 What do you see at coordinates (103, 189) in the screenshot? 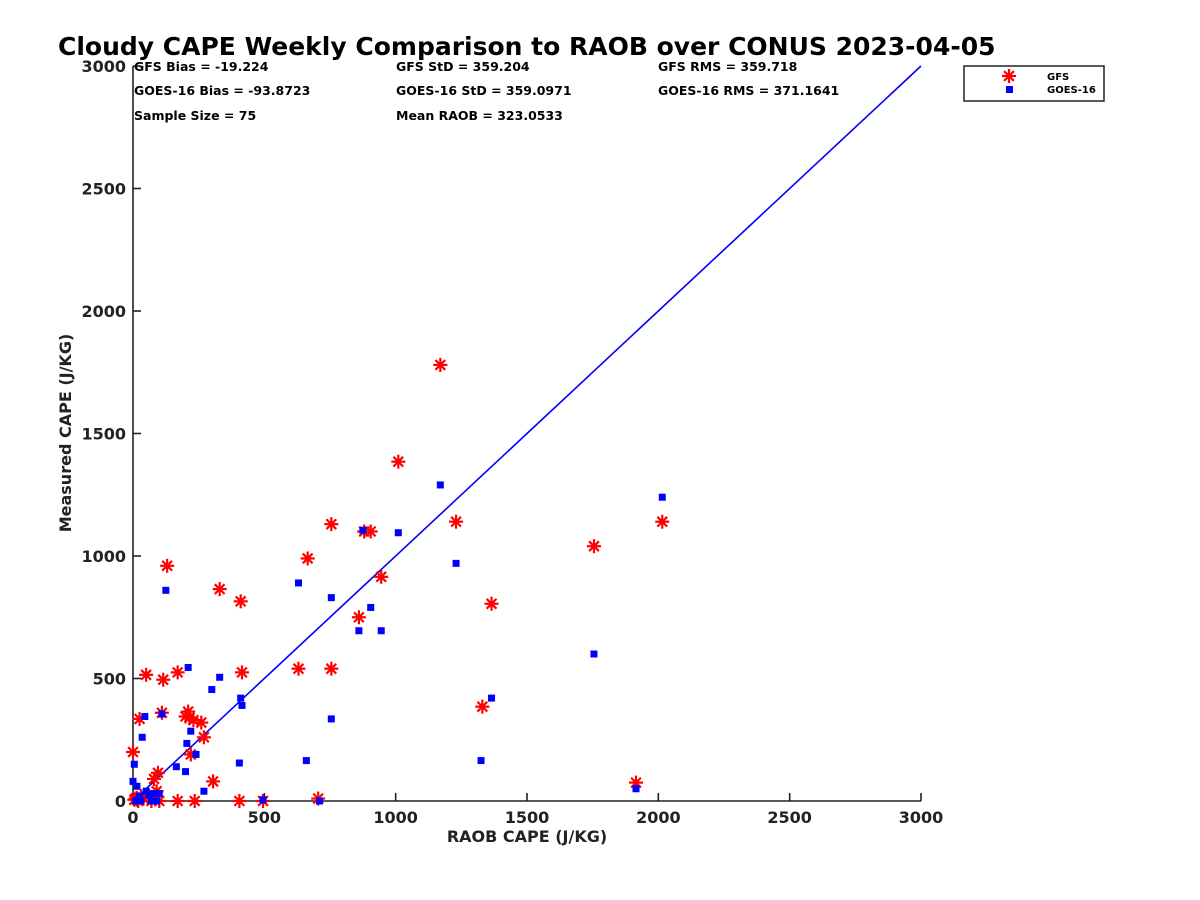
I see `y-tick-label: 2500` at bounding box center [103, 189].